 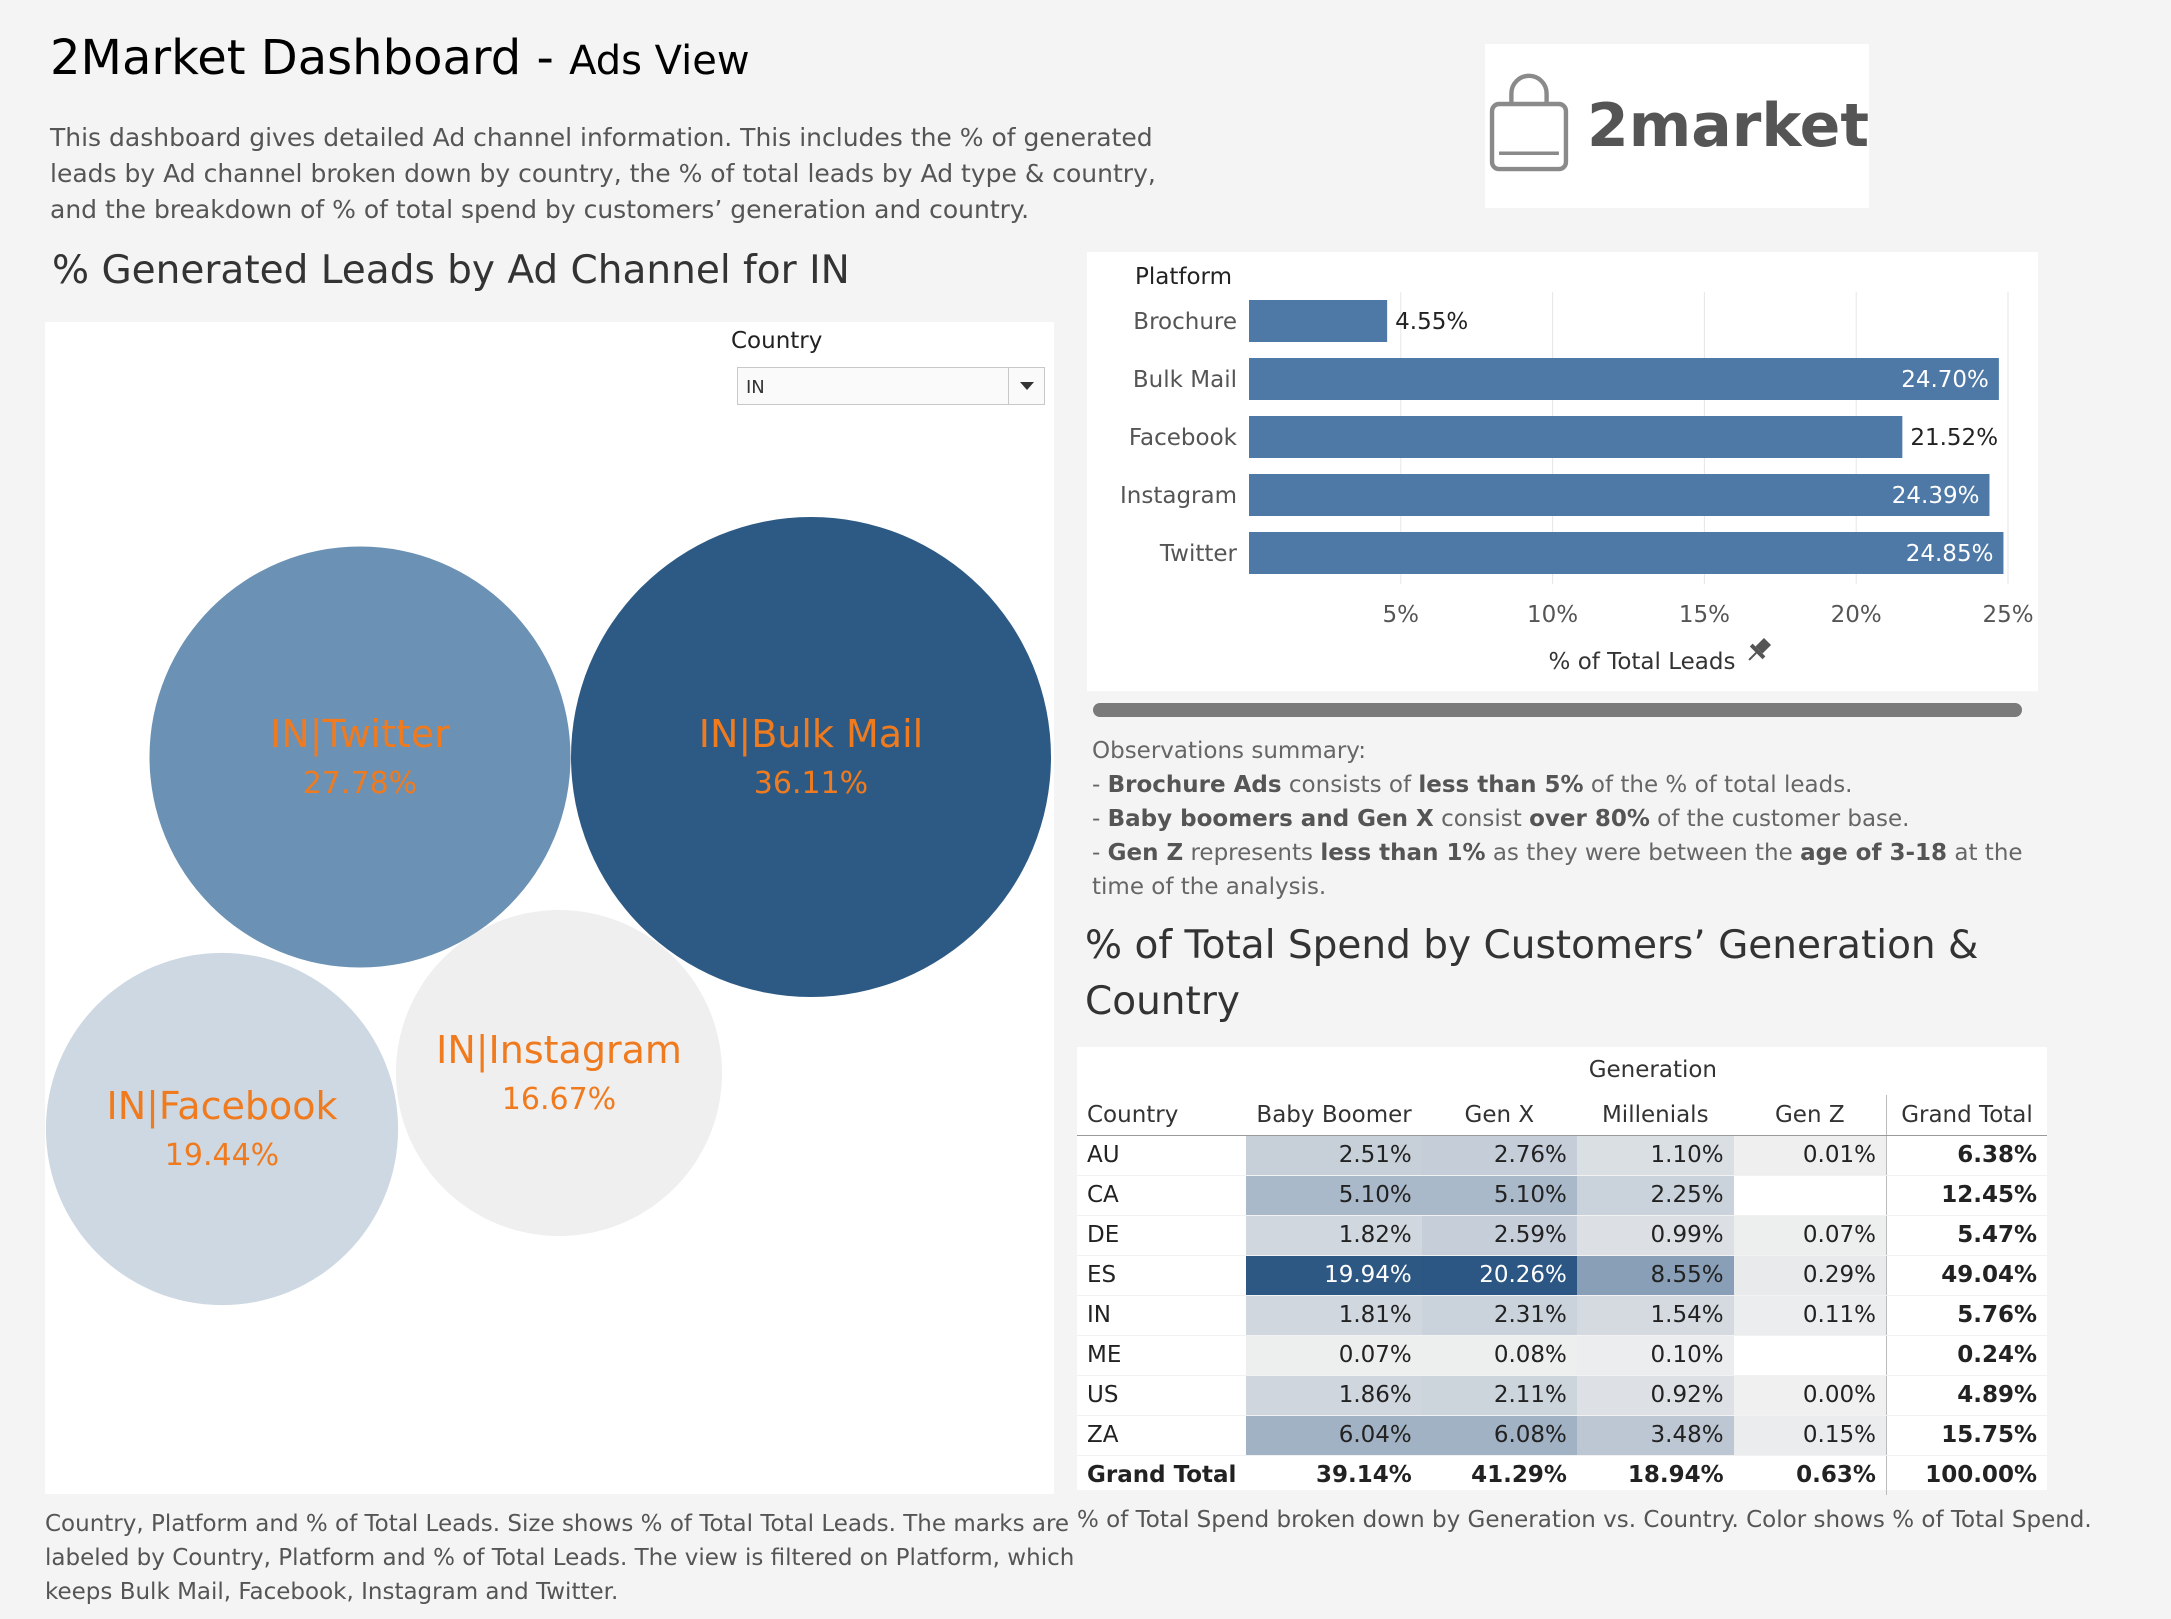 What do you see at coordinates (1334, 1435) in the screenshot?
I see `heatmap-cell: 6.04%` at bounding box center [1334, 1435].